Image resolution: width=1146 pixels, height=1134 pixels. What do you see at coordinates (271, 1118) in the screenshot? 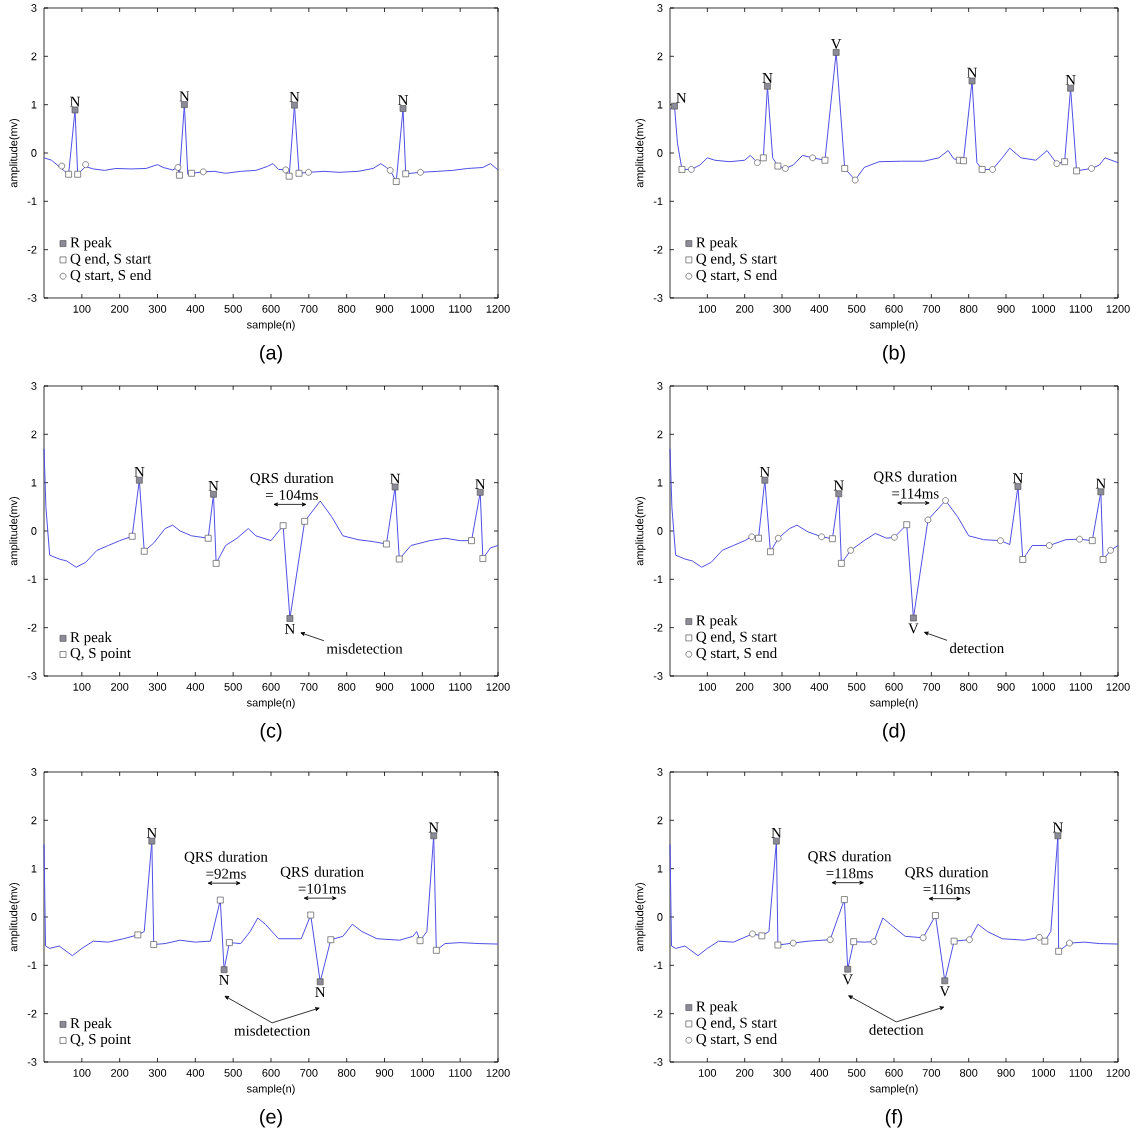
I see `text: (e)` at bounding box center [271, 1118].